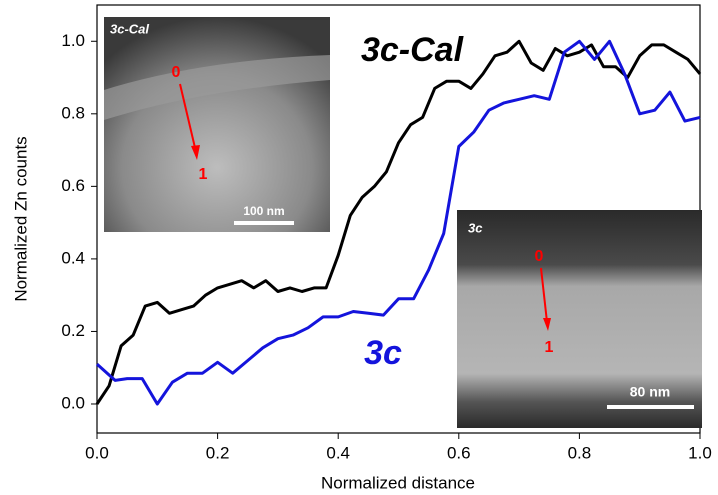  What do you see at coordinates (413, 50) in the screenshot?
I see `annotation: 3c-Cal` at bounding box center [413, 50].